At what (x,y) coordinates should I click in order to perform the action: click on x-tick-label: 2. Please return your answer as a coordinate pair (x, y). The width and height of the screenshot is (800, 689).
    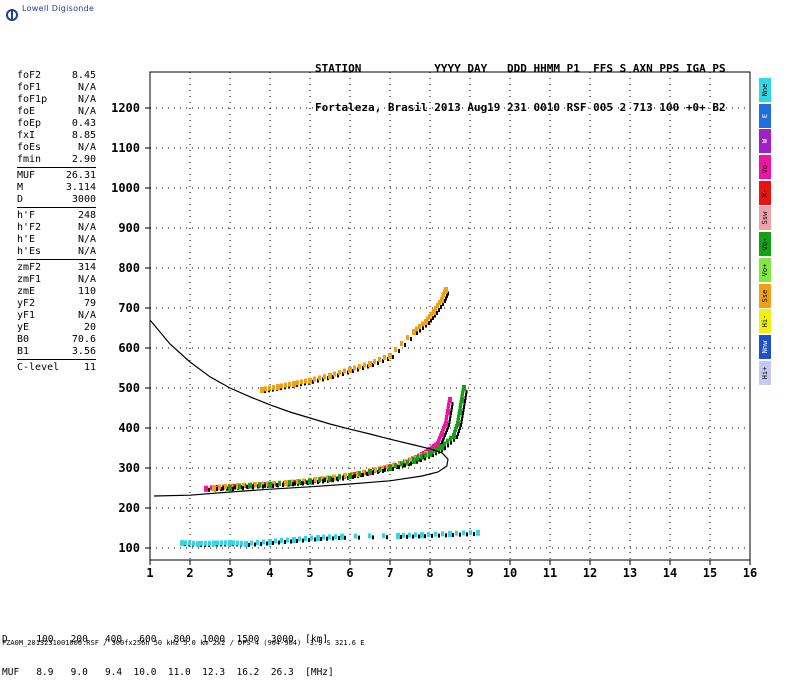
    Looking at the image, I should click on (189, 573).